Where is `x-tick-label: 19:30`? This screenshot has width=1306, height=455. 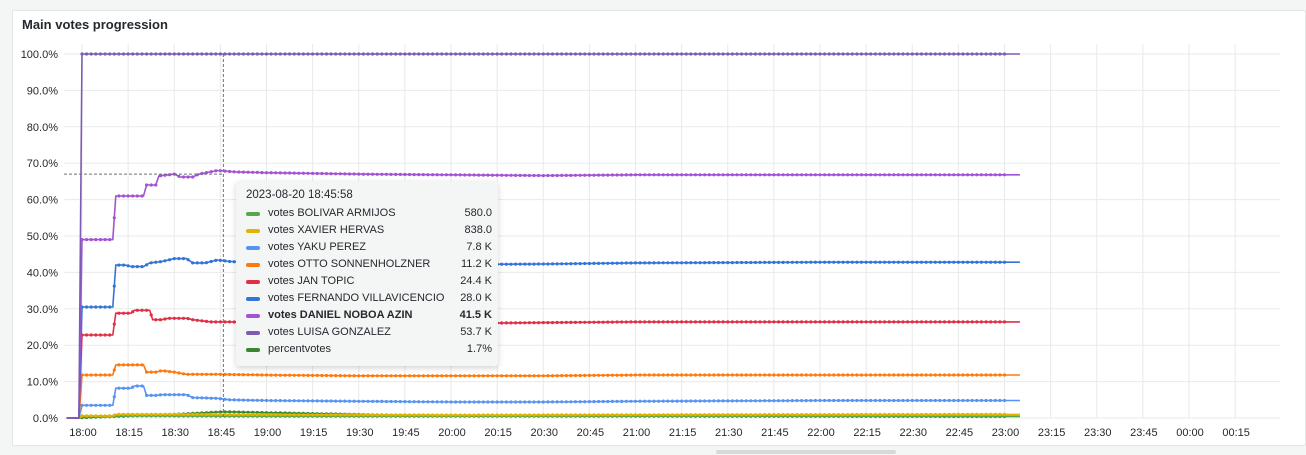 x-tick-label: 19:30 is located at coordinates (360, 433).